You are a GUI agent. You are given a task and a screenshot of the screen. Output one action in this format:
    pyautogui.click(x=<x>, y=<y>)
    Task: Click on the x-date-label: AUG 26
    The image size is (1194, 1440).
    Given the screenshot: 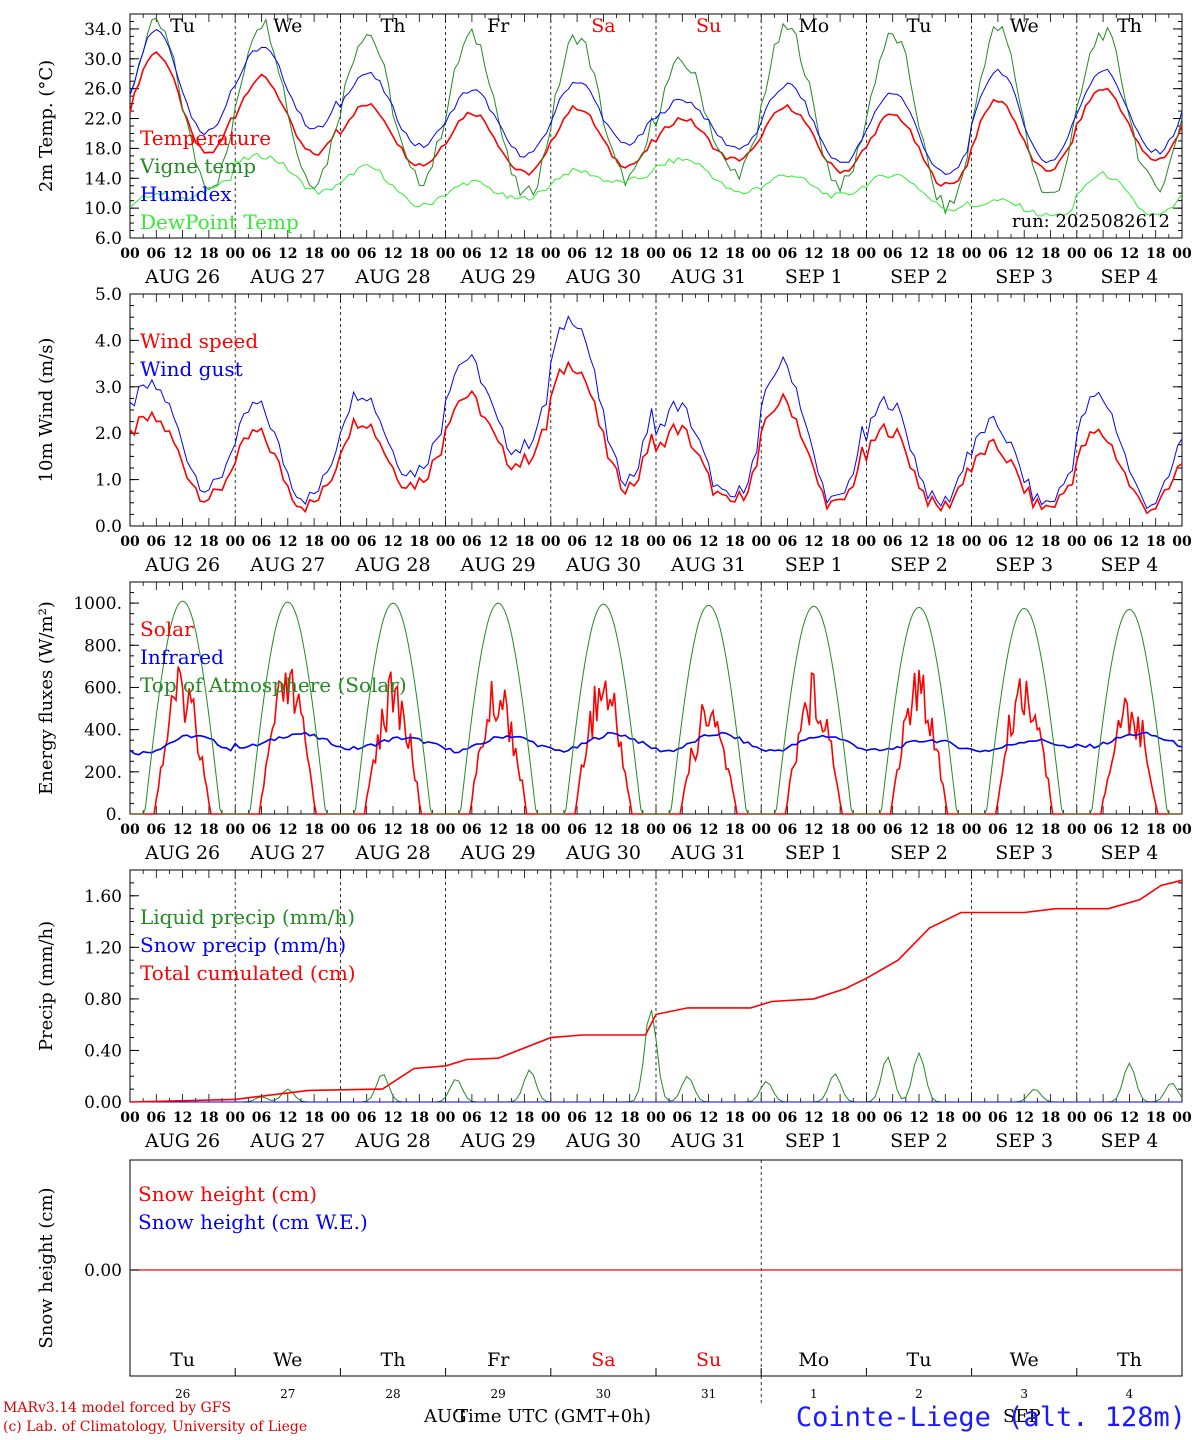 What is the action you would take?
    pyautogui.click(x=182, y=853)
    